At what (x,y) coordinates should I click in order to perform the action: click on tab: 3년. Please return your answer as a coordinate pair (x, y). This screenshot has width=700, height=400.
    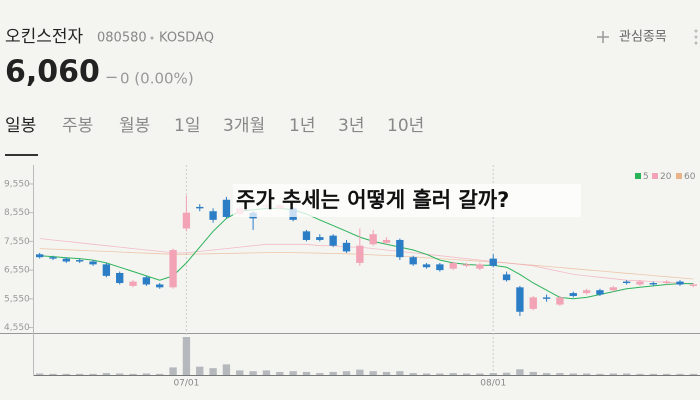
    Looking at the image, I should click on (351, 126).